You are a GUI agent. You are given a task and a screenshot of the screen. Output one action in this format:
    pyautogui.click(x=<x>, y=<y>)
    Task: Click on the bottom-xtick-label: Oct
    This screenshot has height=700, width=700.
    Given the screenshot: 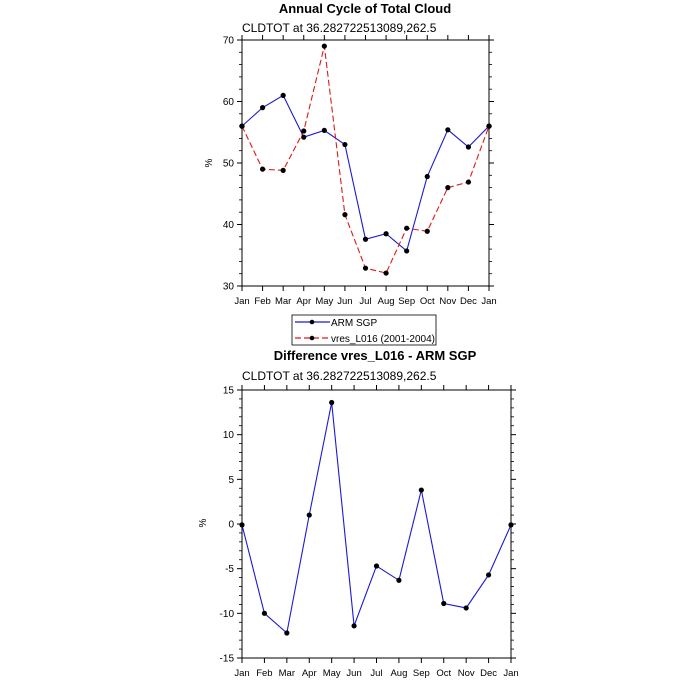 What is the action you would take?
    pyautogui.click(x=443, y=673)
    